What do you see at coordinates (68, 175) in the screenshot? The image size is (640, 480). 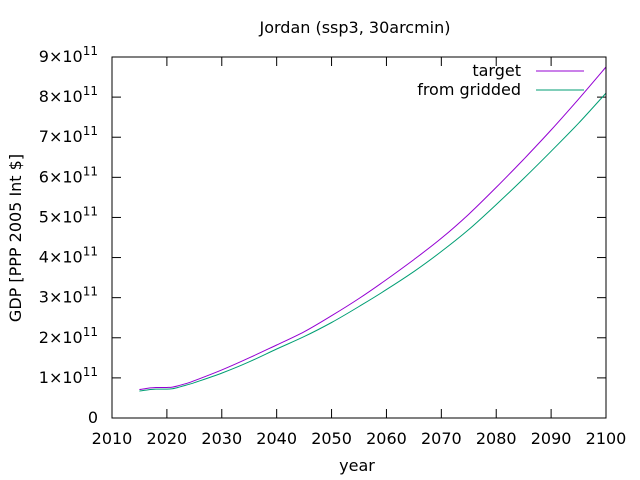 I see `y-tick-label: 6×10¹¹` at bounding box center [68, 175].